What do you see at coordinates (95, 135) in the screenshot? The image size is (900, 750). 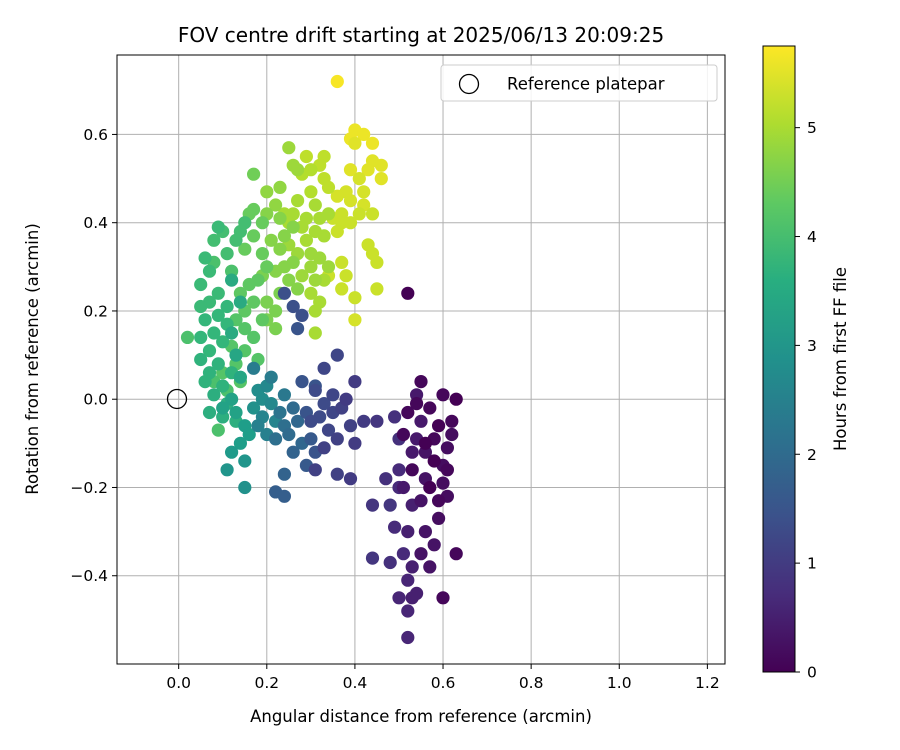 I see `y-tick-label: 0.6` at bounding box center [95, 135].